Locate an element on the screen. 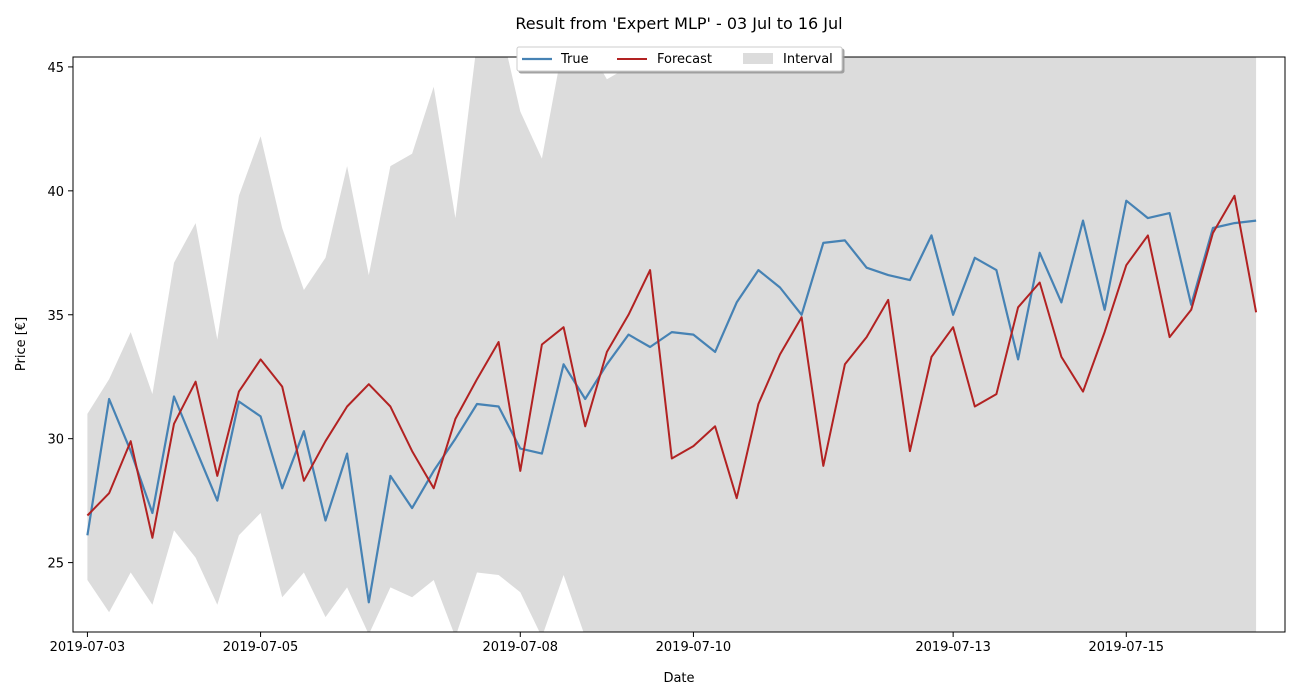  legend-interval-label: Interval is located at coordinates (808, 59).